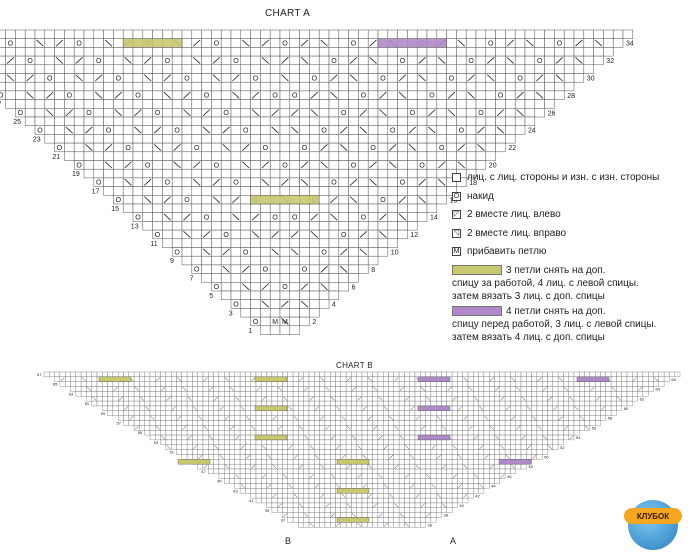  Describe the element at coordinates (517, 233) in the screenshot. I see `legend-k2tog-right-label: 2 вместе лиц. вправо` at that location.